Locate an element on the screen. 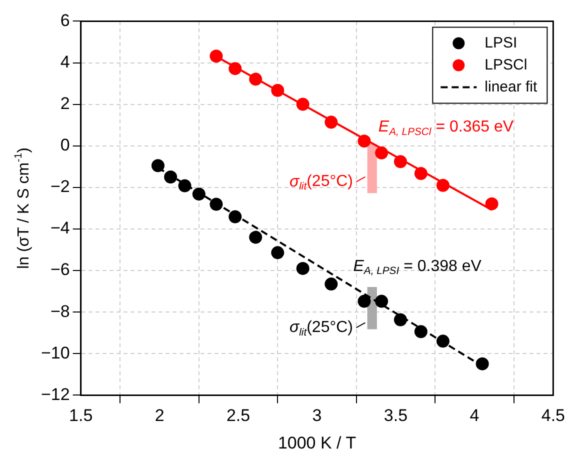  y-tick-label: −10 is located at coordinates (55, 352).